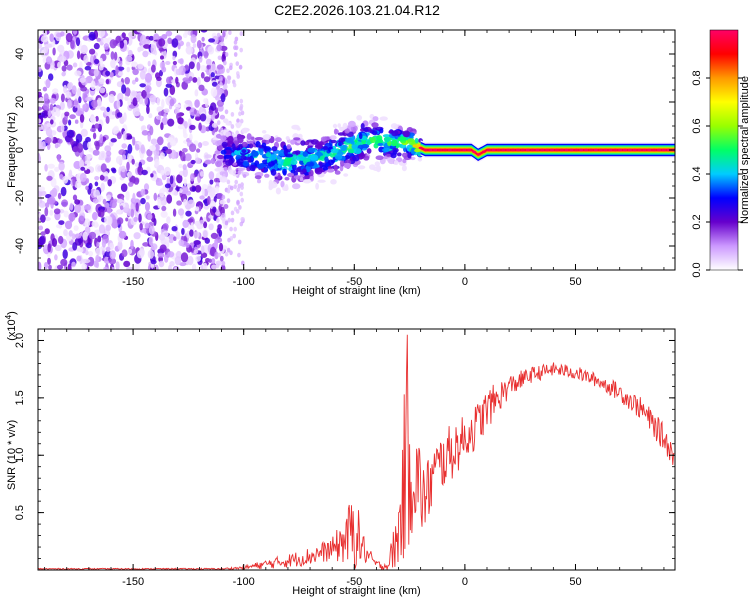  Describe the element at coordinates (356, 591) in the screenshot. I see `snr-x-label: Height of straight line (km)` at that location.